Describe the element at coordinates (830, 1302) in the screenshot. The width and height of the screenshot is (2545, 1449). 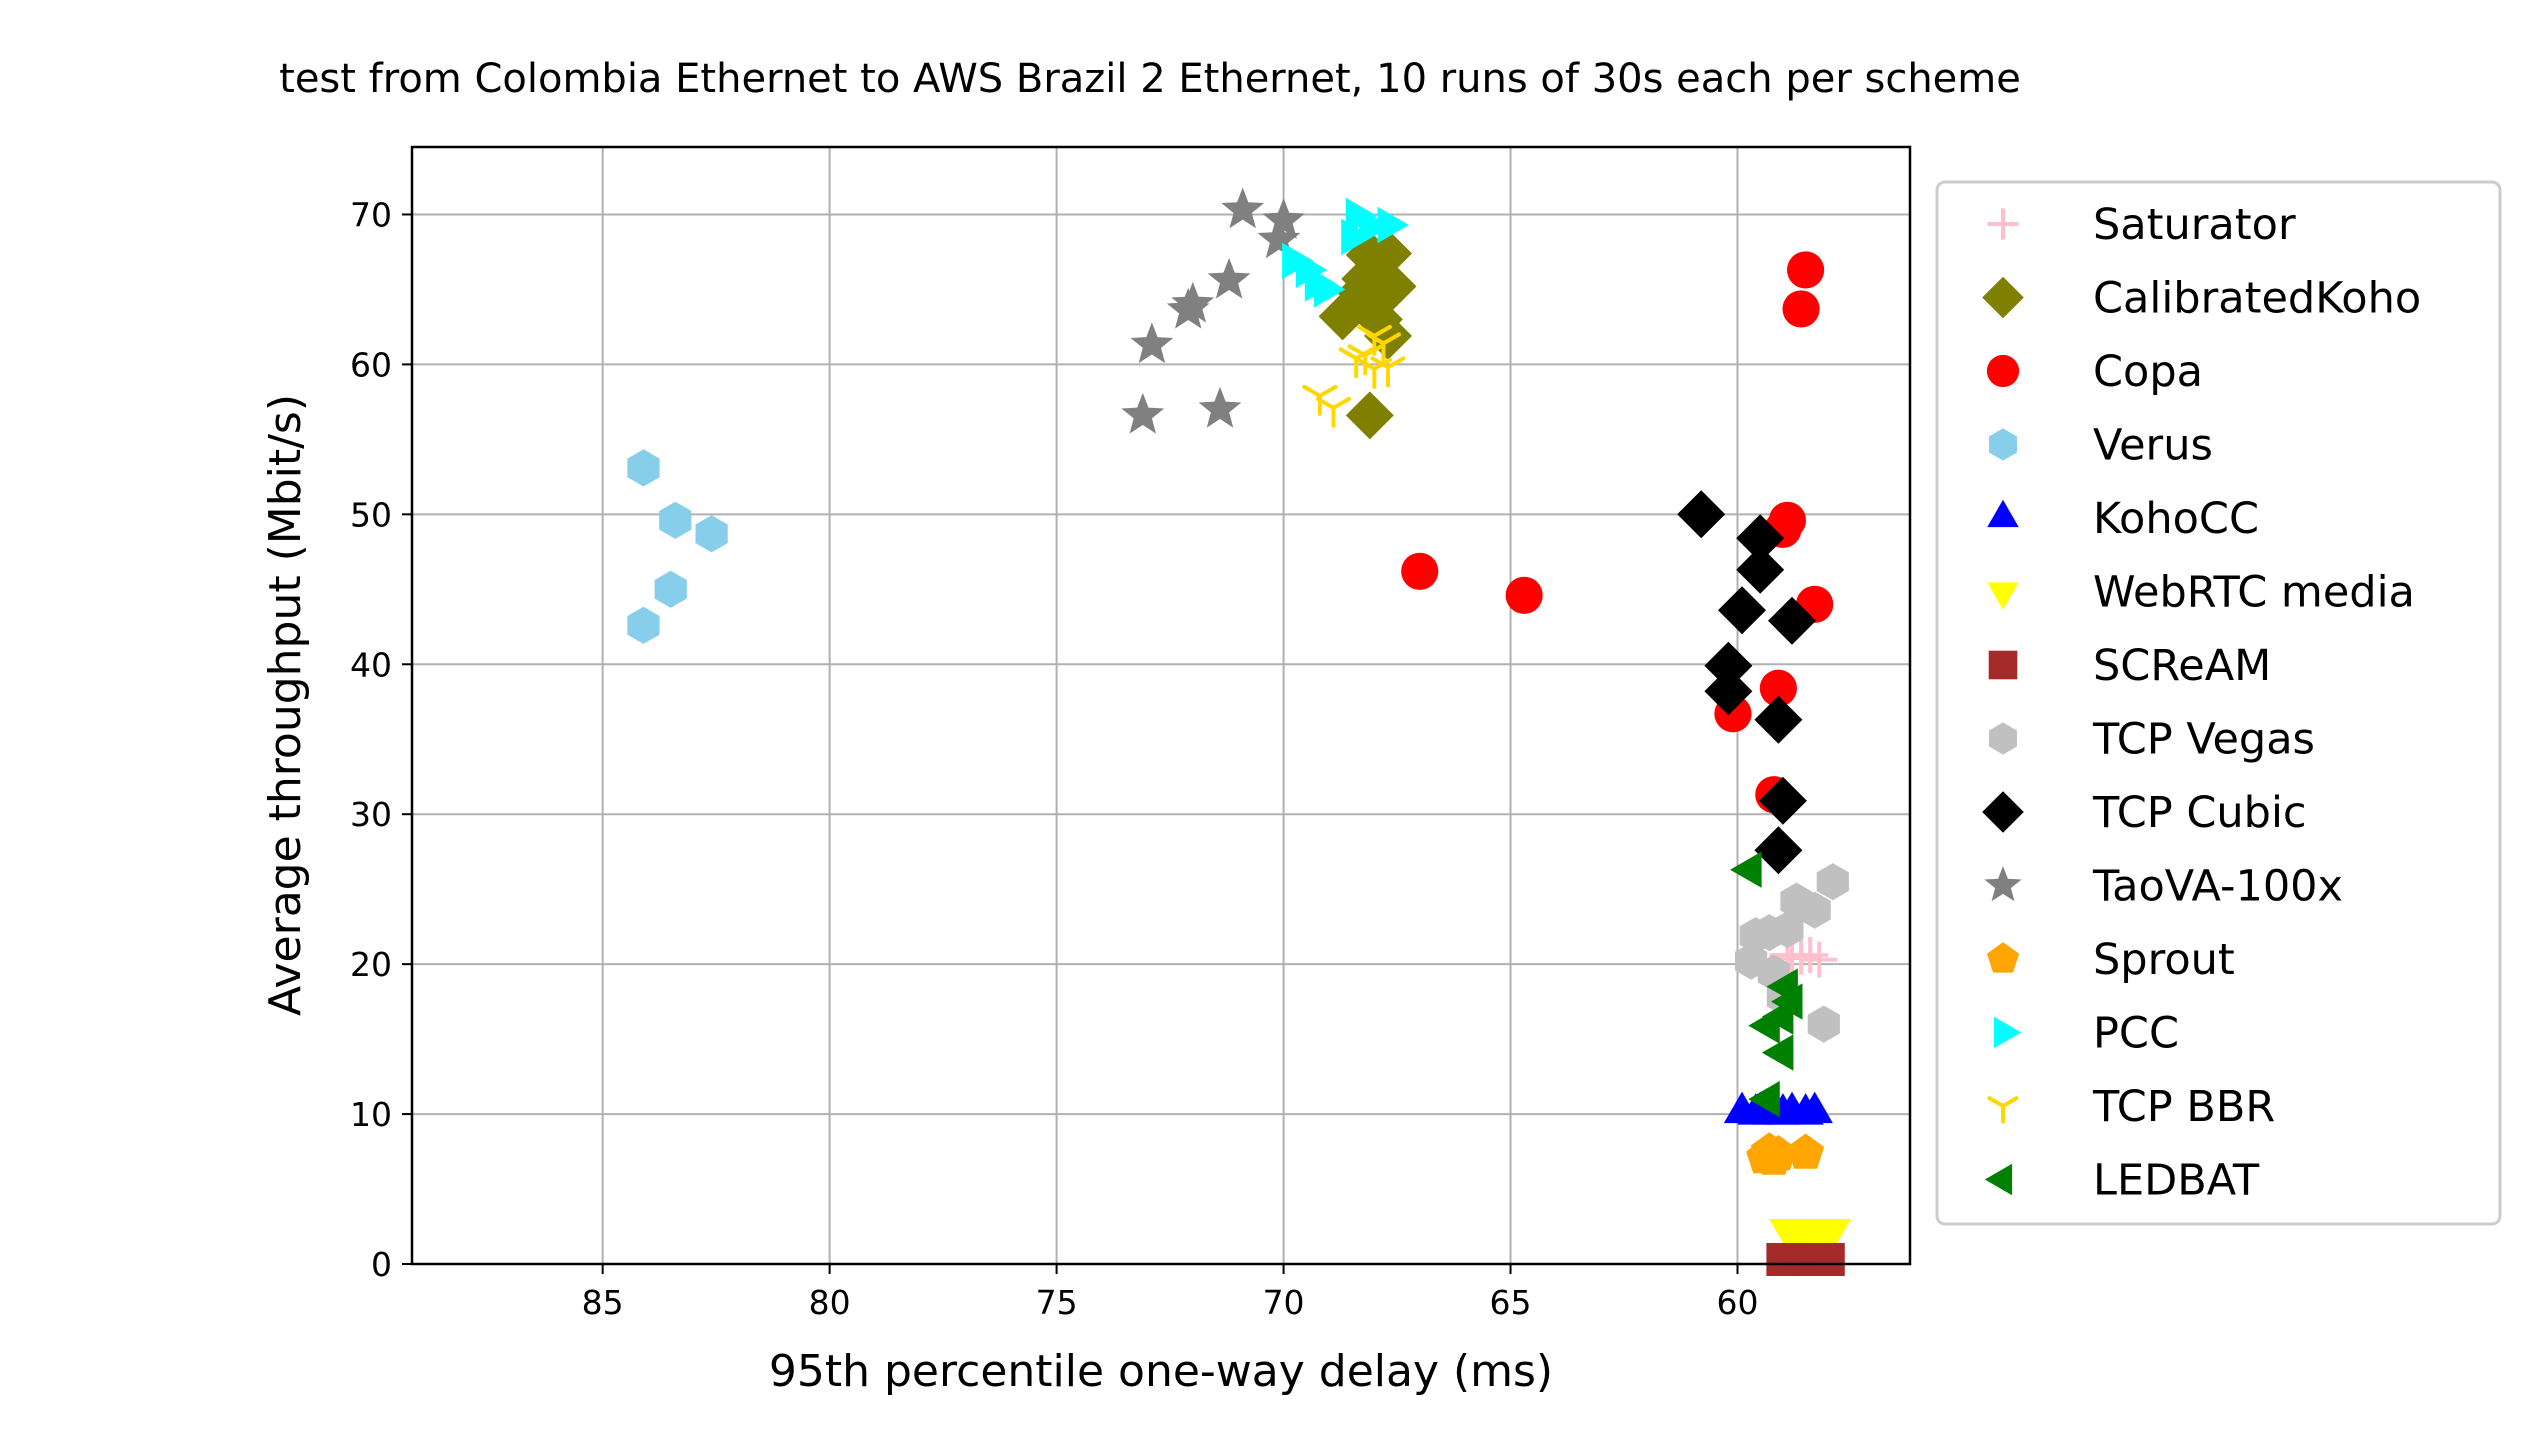
I see `x-tick-label: 80` at that location.